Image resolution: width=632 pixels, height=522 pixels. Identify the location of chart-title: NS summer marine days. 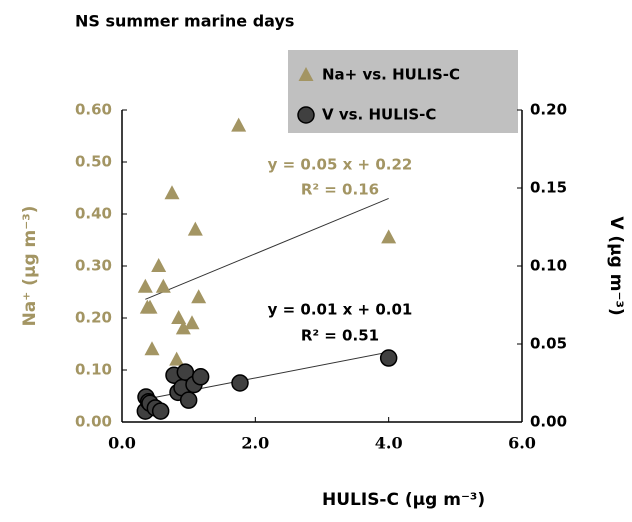
(184, 21).